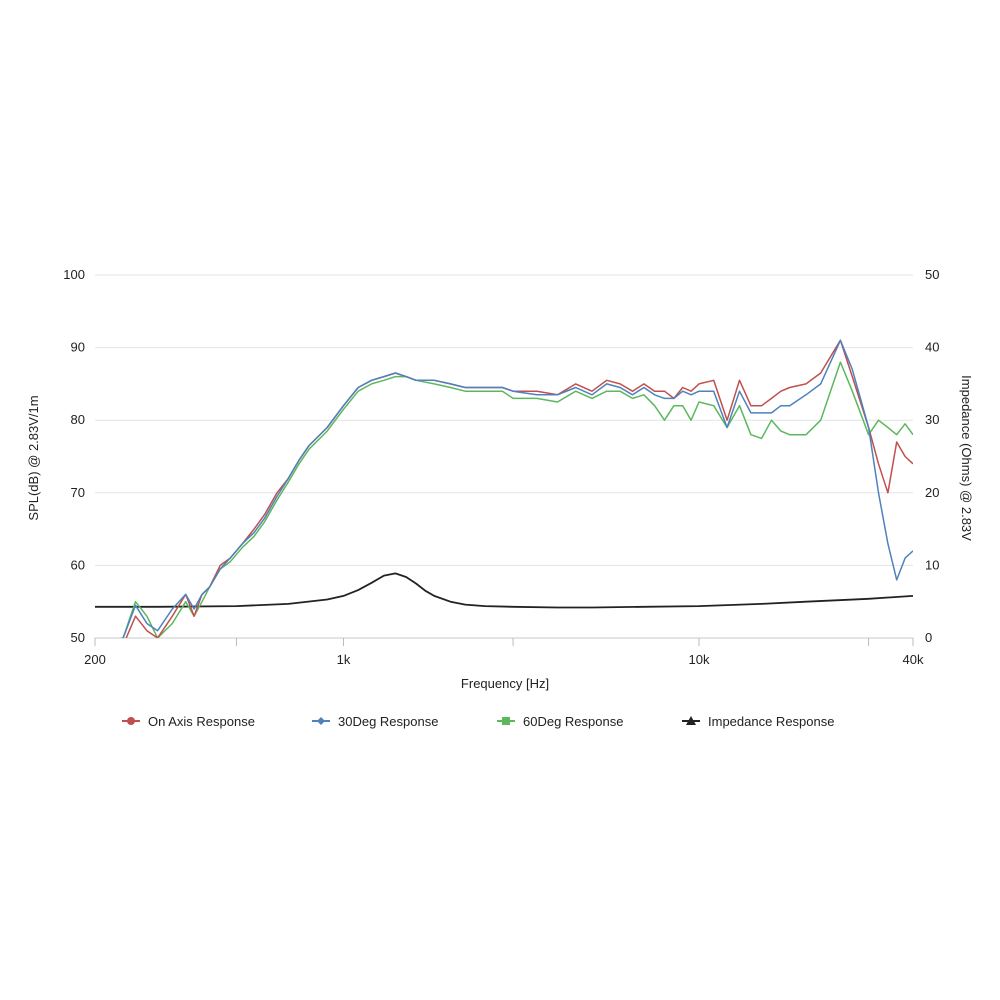  What do you see at coordinates (78, 419) in the screenshot?
I see `y-tick-label-3: 80` at bounding box center [78, 419].